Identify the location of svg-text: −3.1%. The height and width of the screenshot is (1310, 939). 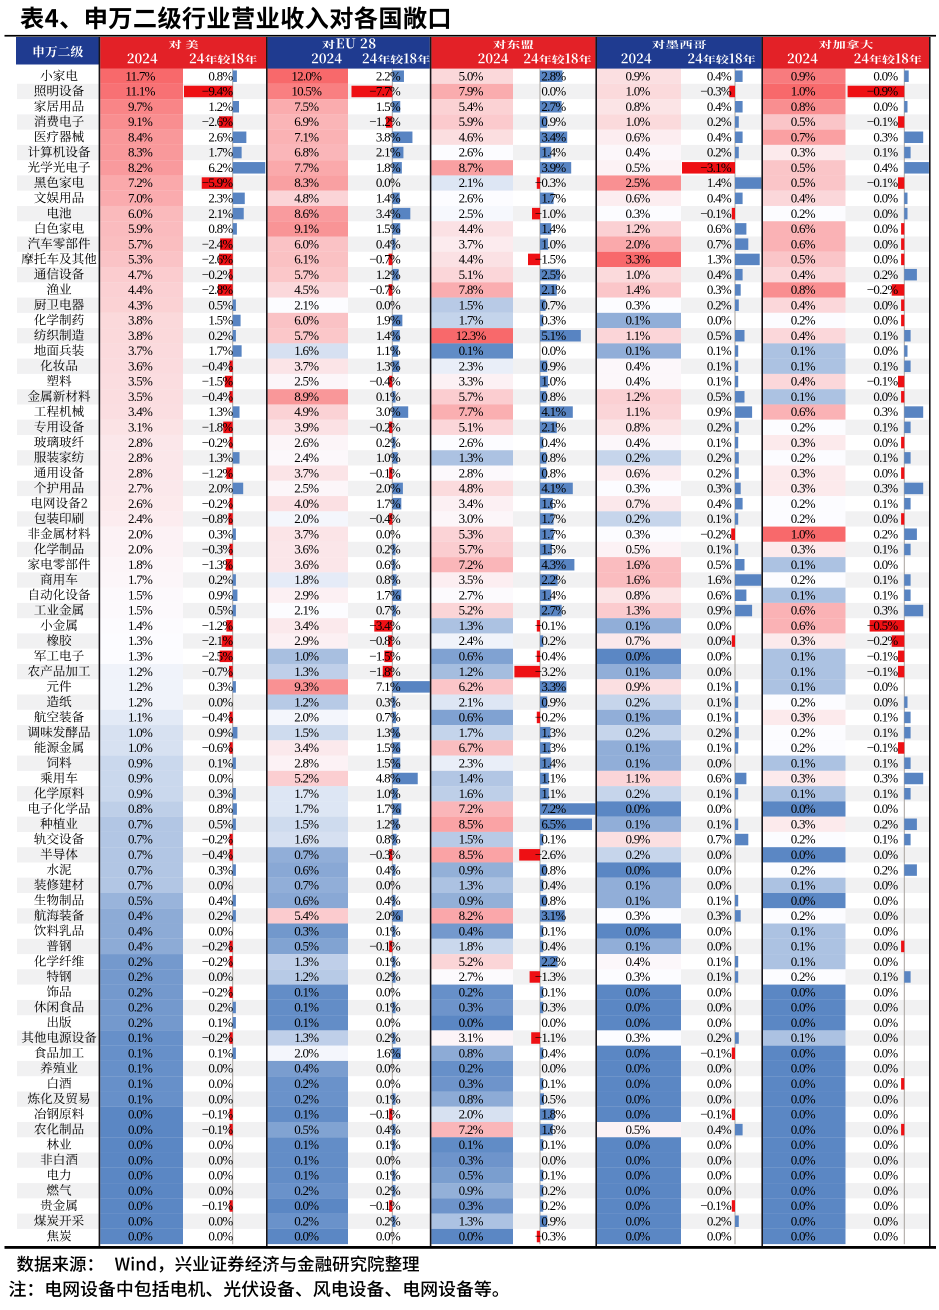
(716, 167).